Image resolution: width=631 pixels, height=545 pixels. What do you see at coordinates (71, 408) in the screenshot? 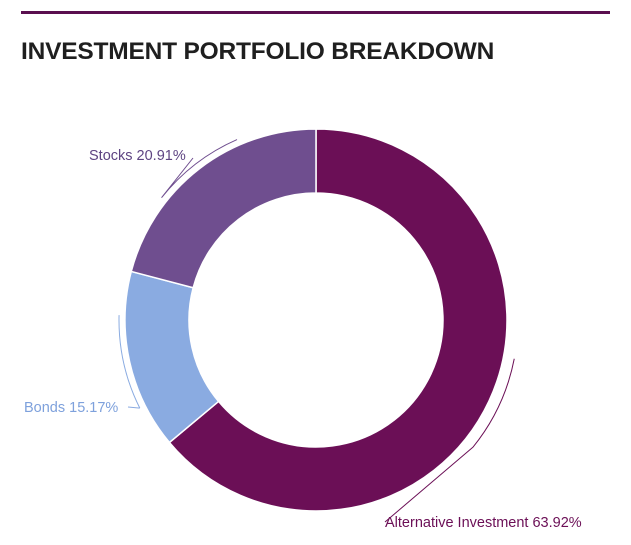
I see `data-label-bonds: Bonds 15.17%` at bounding box center [71, 408].